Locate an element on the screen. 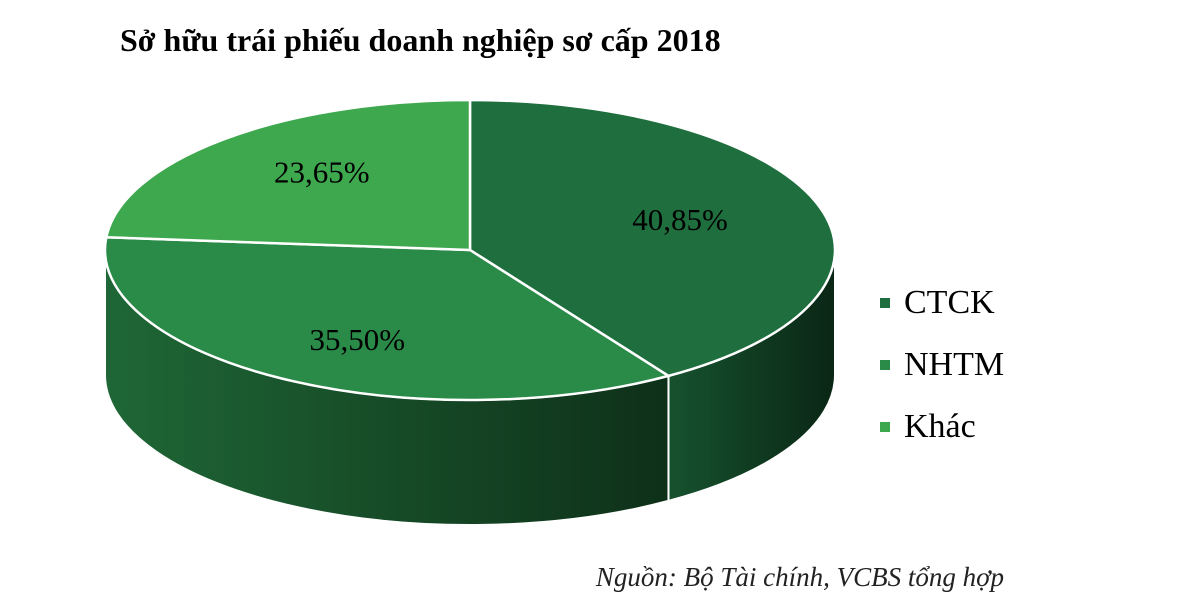 This screenshot has height=616, width=1200. data-label-nhtm: 35,50% is located at coordinates (358, 339).